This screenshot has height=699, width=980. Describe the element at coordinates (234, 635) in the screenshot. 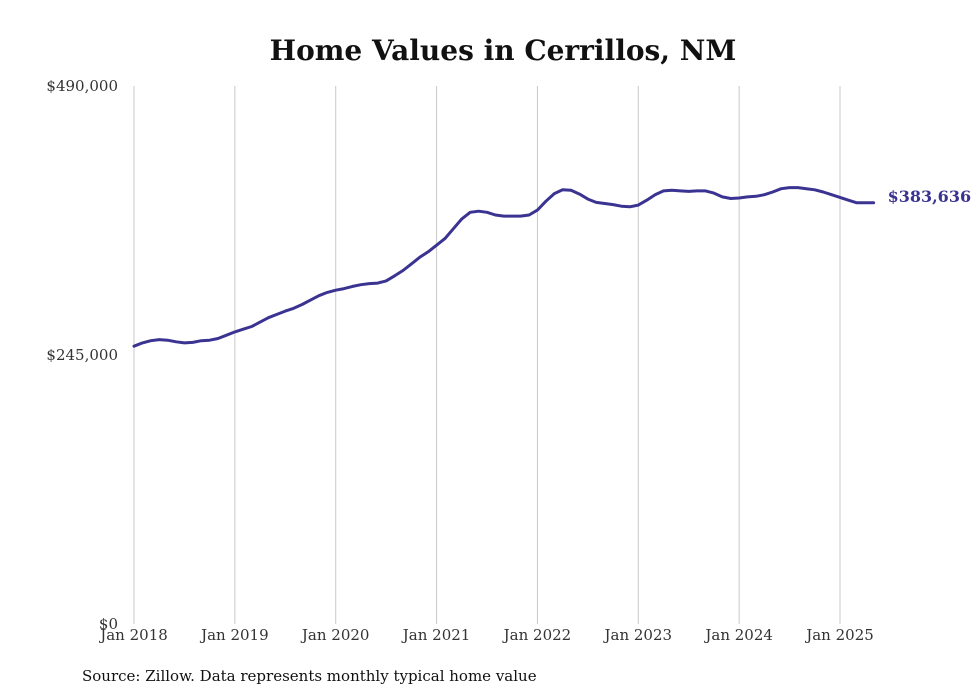

I see `x-tick-label: Jan 2019` at that location.